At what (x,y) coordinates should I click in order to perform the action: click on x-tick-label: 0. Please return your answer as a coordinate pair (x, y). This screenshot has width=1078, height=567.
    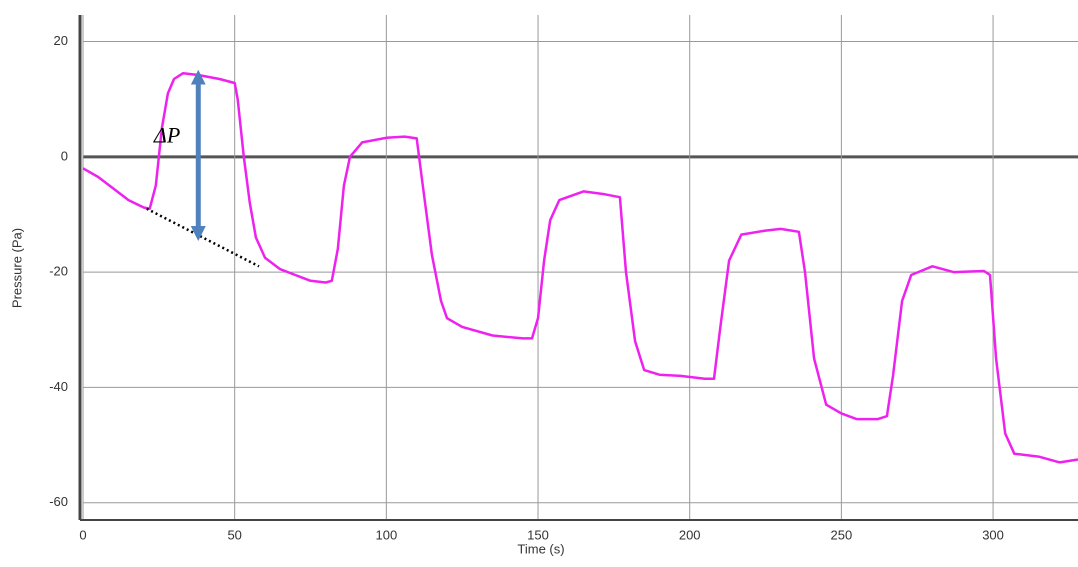
    Looking at the image, I should click on (82, 534).